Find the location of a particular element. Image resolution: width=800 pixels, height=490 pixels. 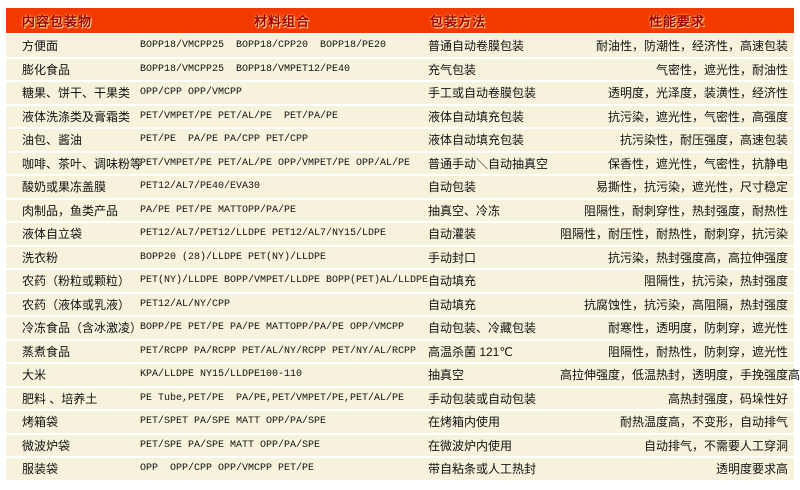

cell-performance: 透明度，光泽度，装潢性，经济性 is located at coordinates (697, 93).